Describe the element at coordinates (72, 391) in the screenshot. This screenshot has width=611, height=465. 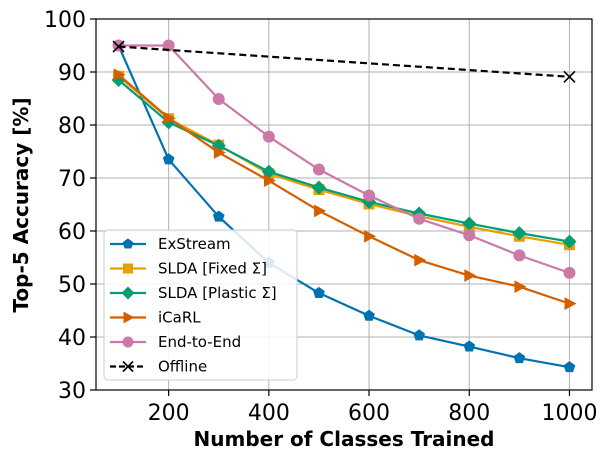
I see `y-tick-label: 30` at that location.